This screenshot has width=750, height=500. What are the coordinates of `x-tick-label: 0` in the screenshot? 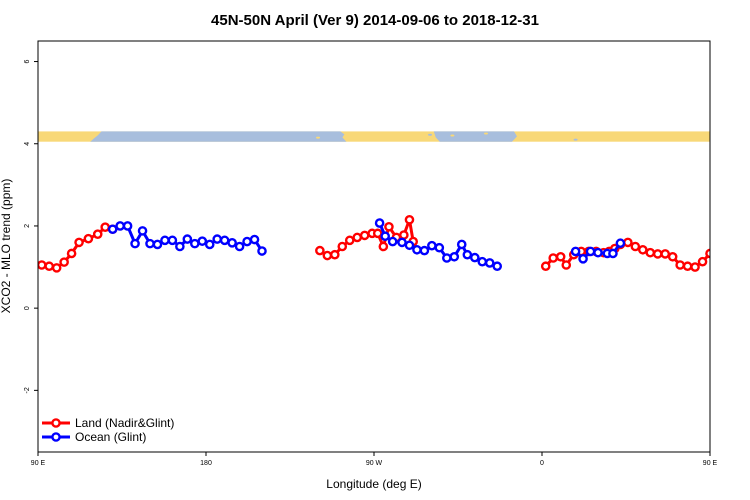 It's located at (542, 463).